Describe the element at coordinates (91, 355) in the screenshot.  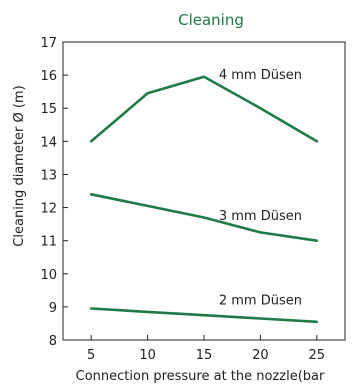
I see `x-tick-label: 5` at that location.